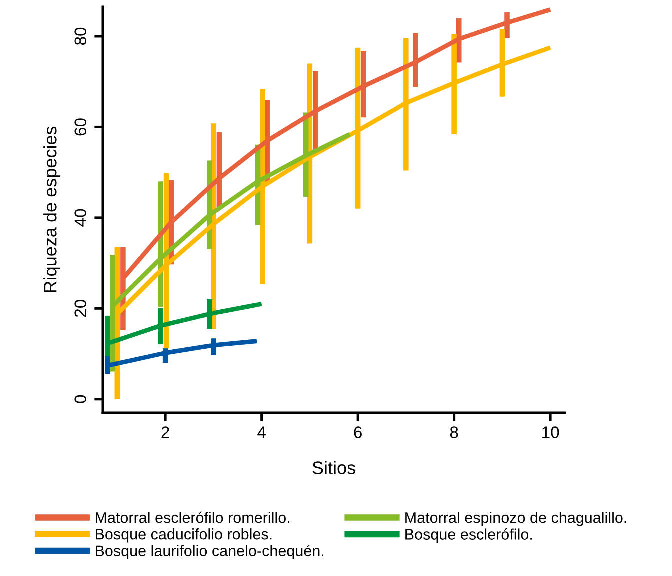 The width and height of the screenshot is (672, 576). What do you see at coordinates (80, 309) in the screenshot?
I see `y-tick-label: 20` at bounding box center [80, 309].